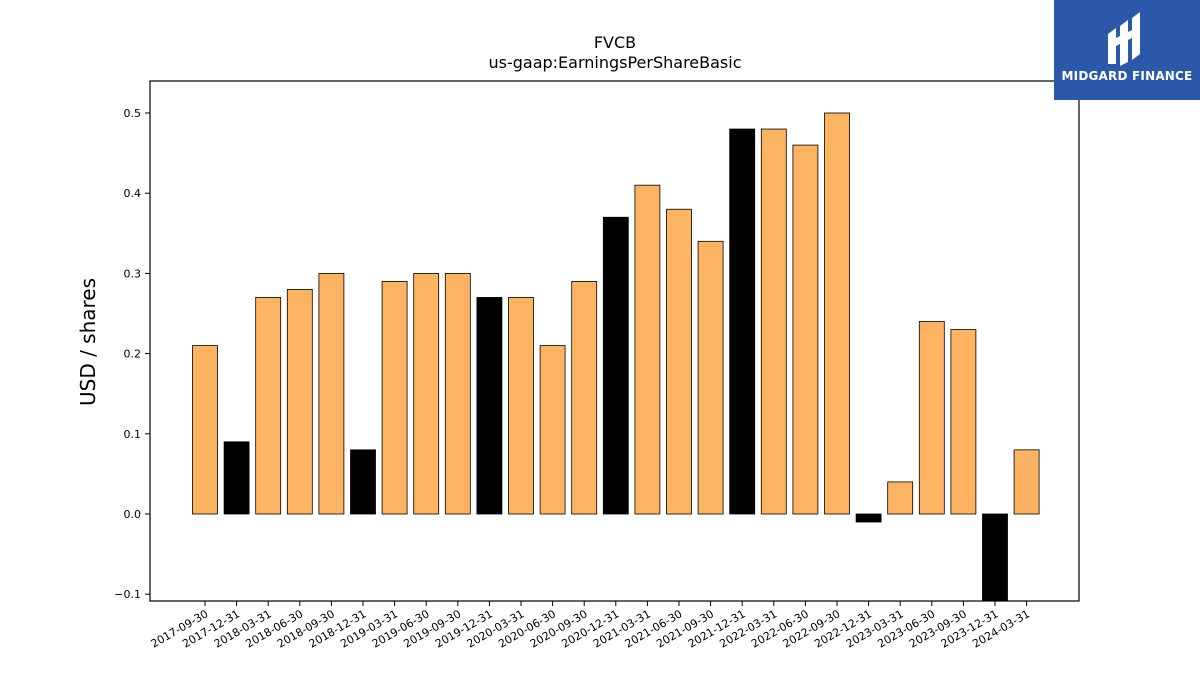  Describe the element at coordinates (1127, 76) in the screenshot. I see `brand-name: MIDGARD FINANCE` at that location.